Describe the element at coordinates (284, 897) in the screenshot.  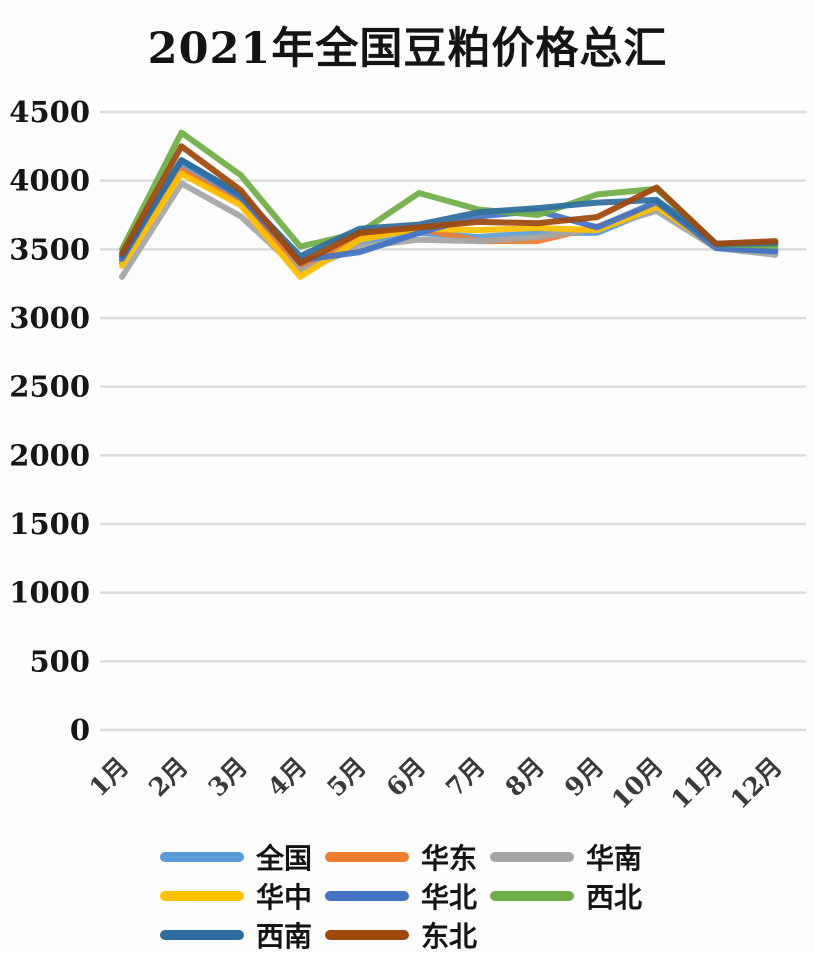
I see `legend-label: 华中` at that location.